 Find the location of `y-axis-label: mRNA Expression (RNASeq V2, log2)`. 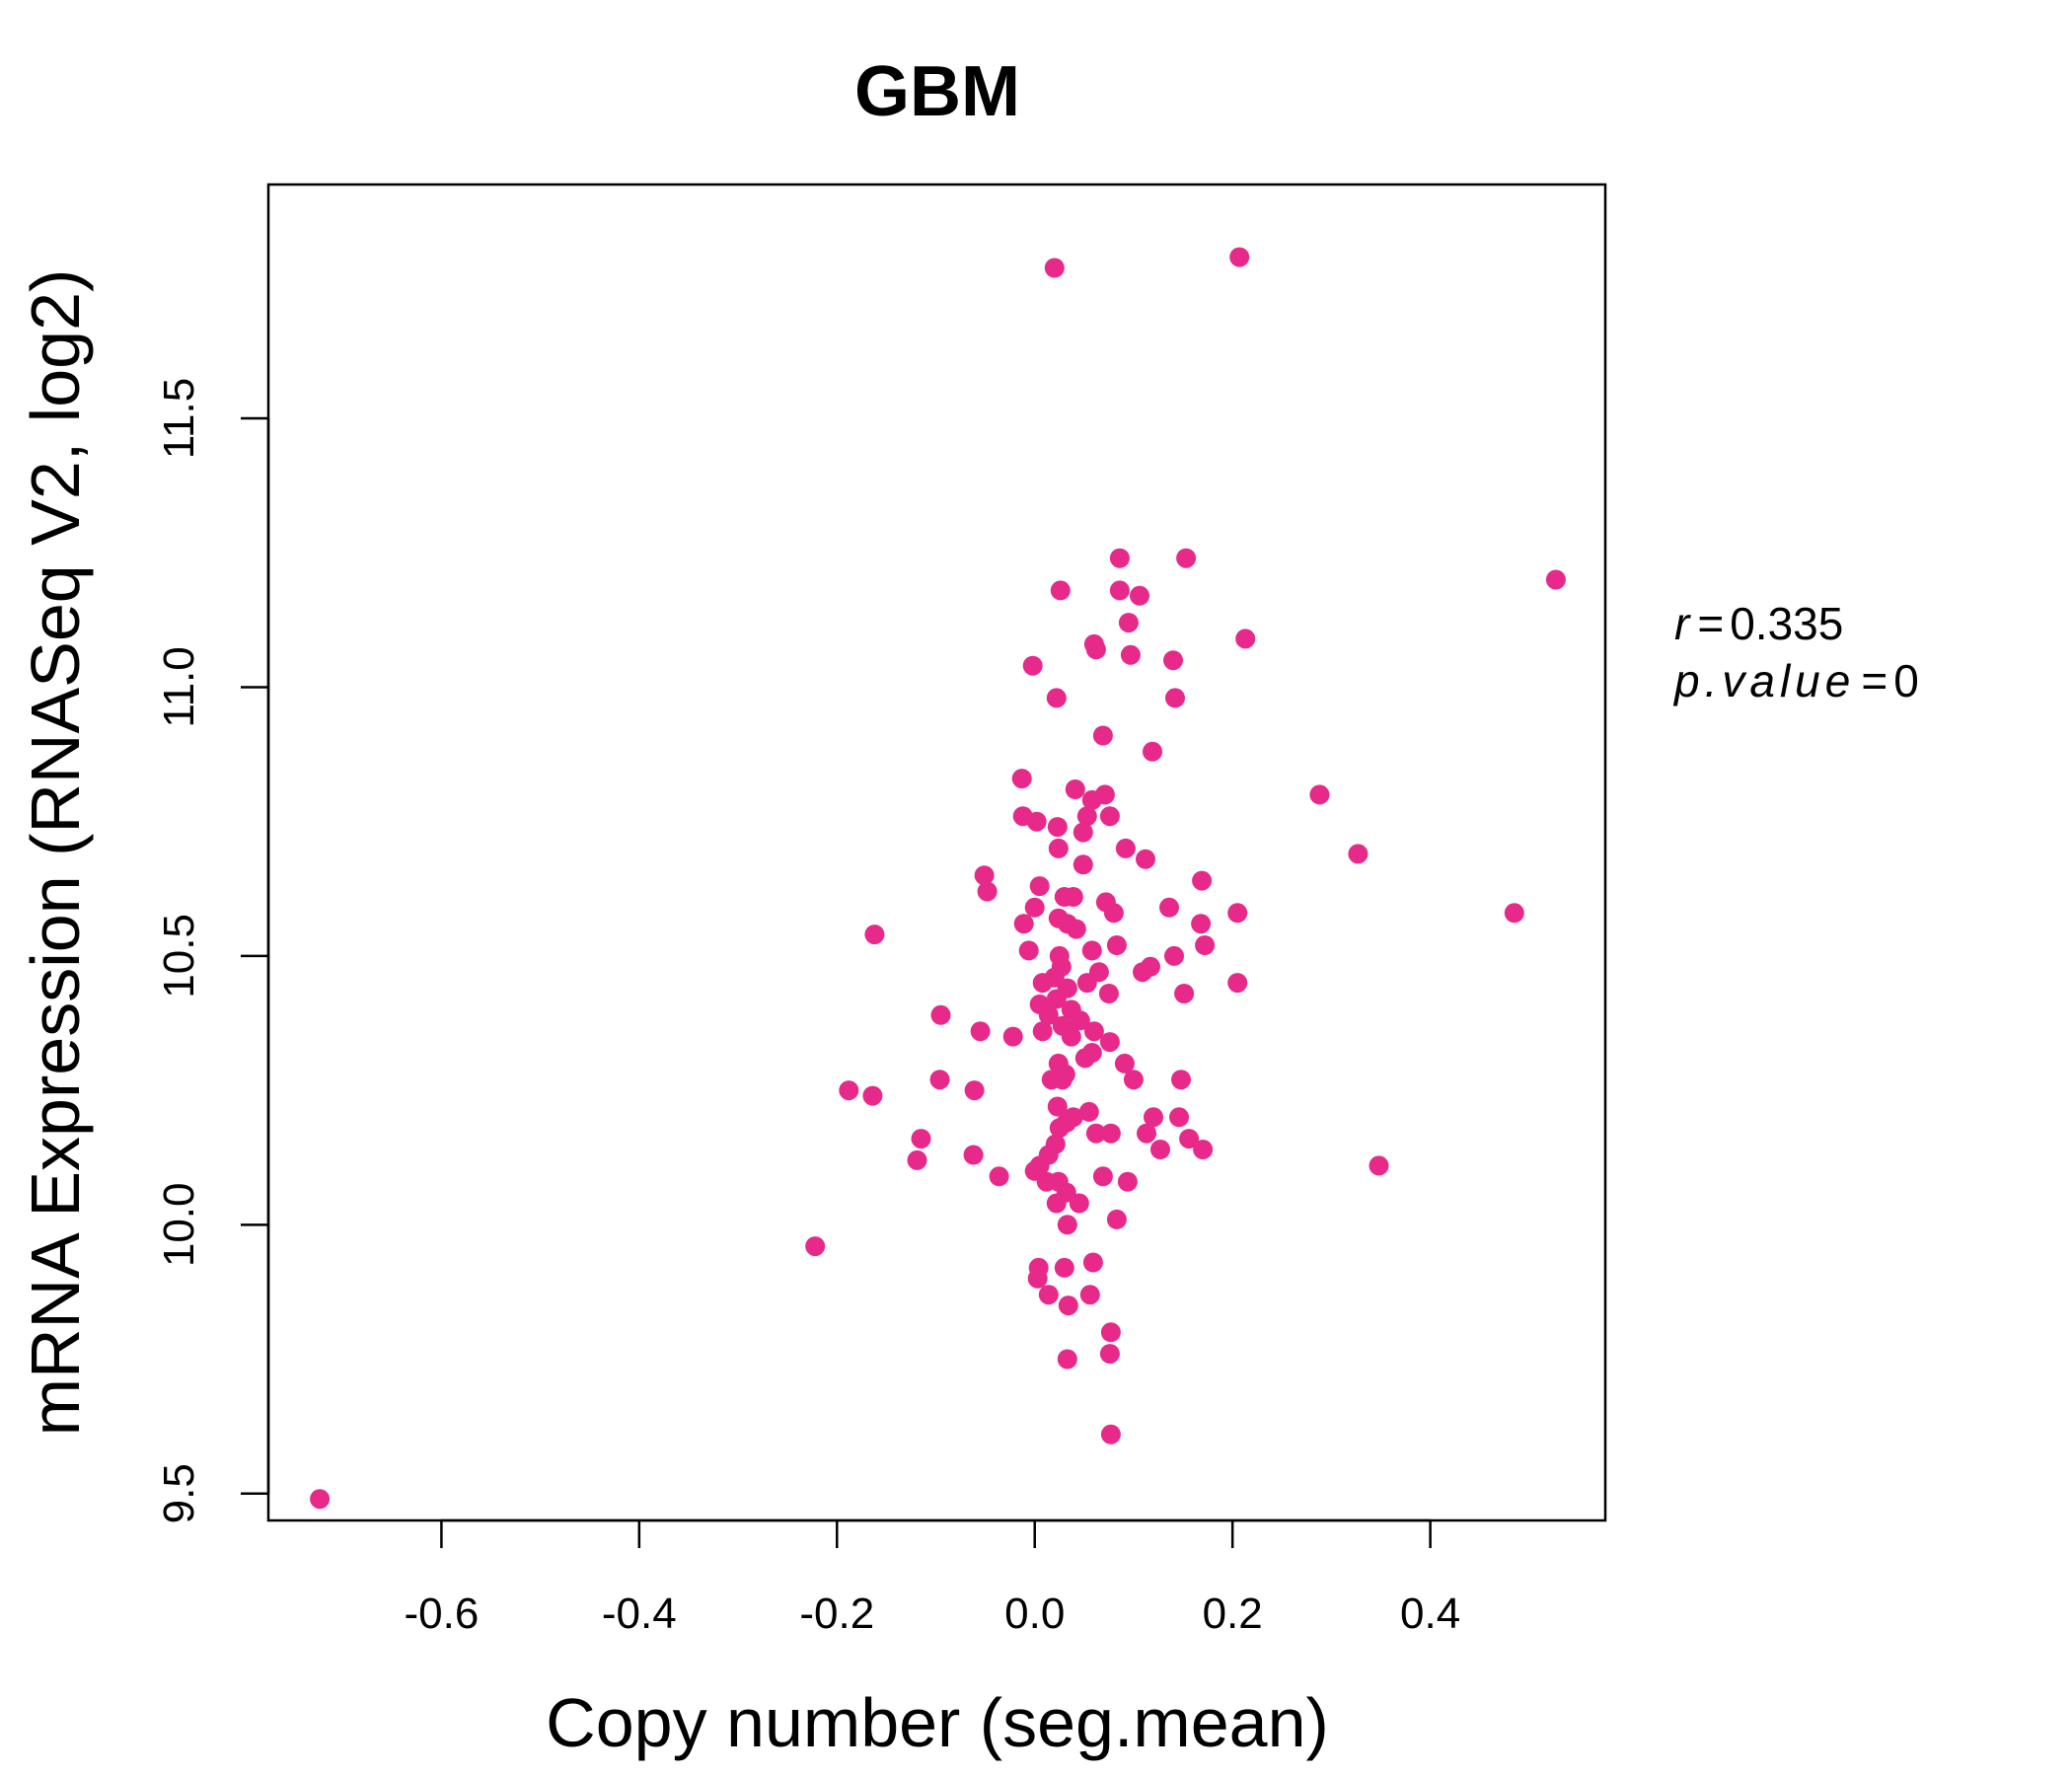

y-axis-label: mRNA Expression (RNASeq V2, log2) is located at coordinates (56, 853).